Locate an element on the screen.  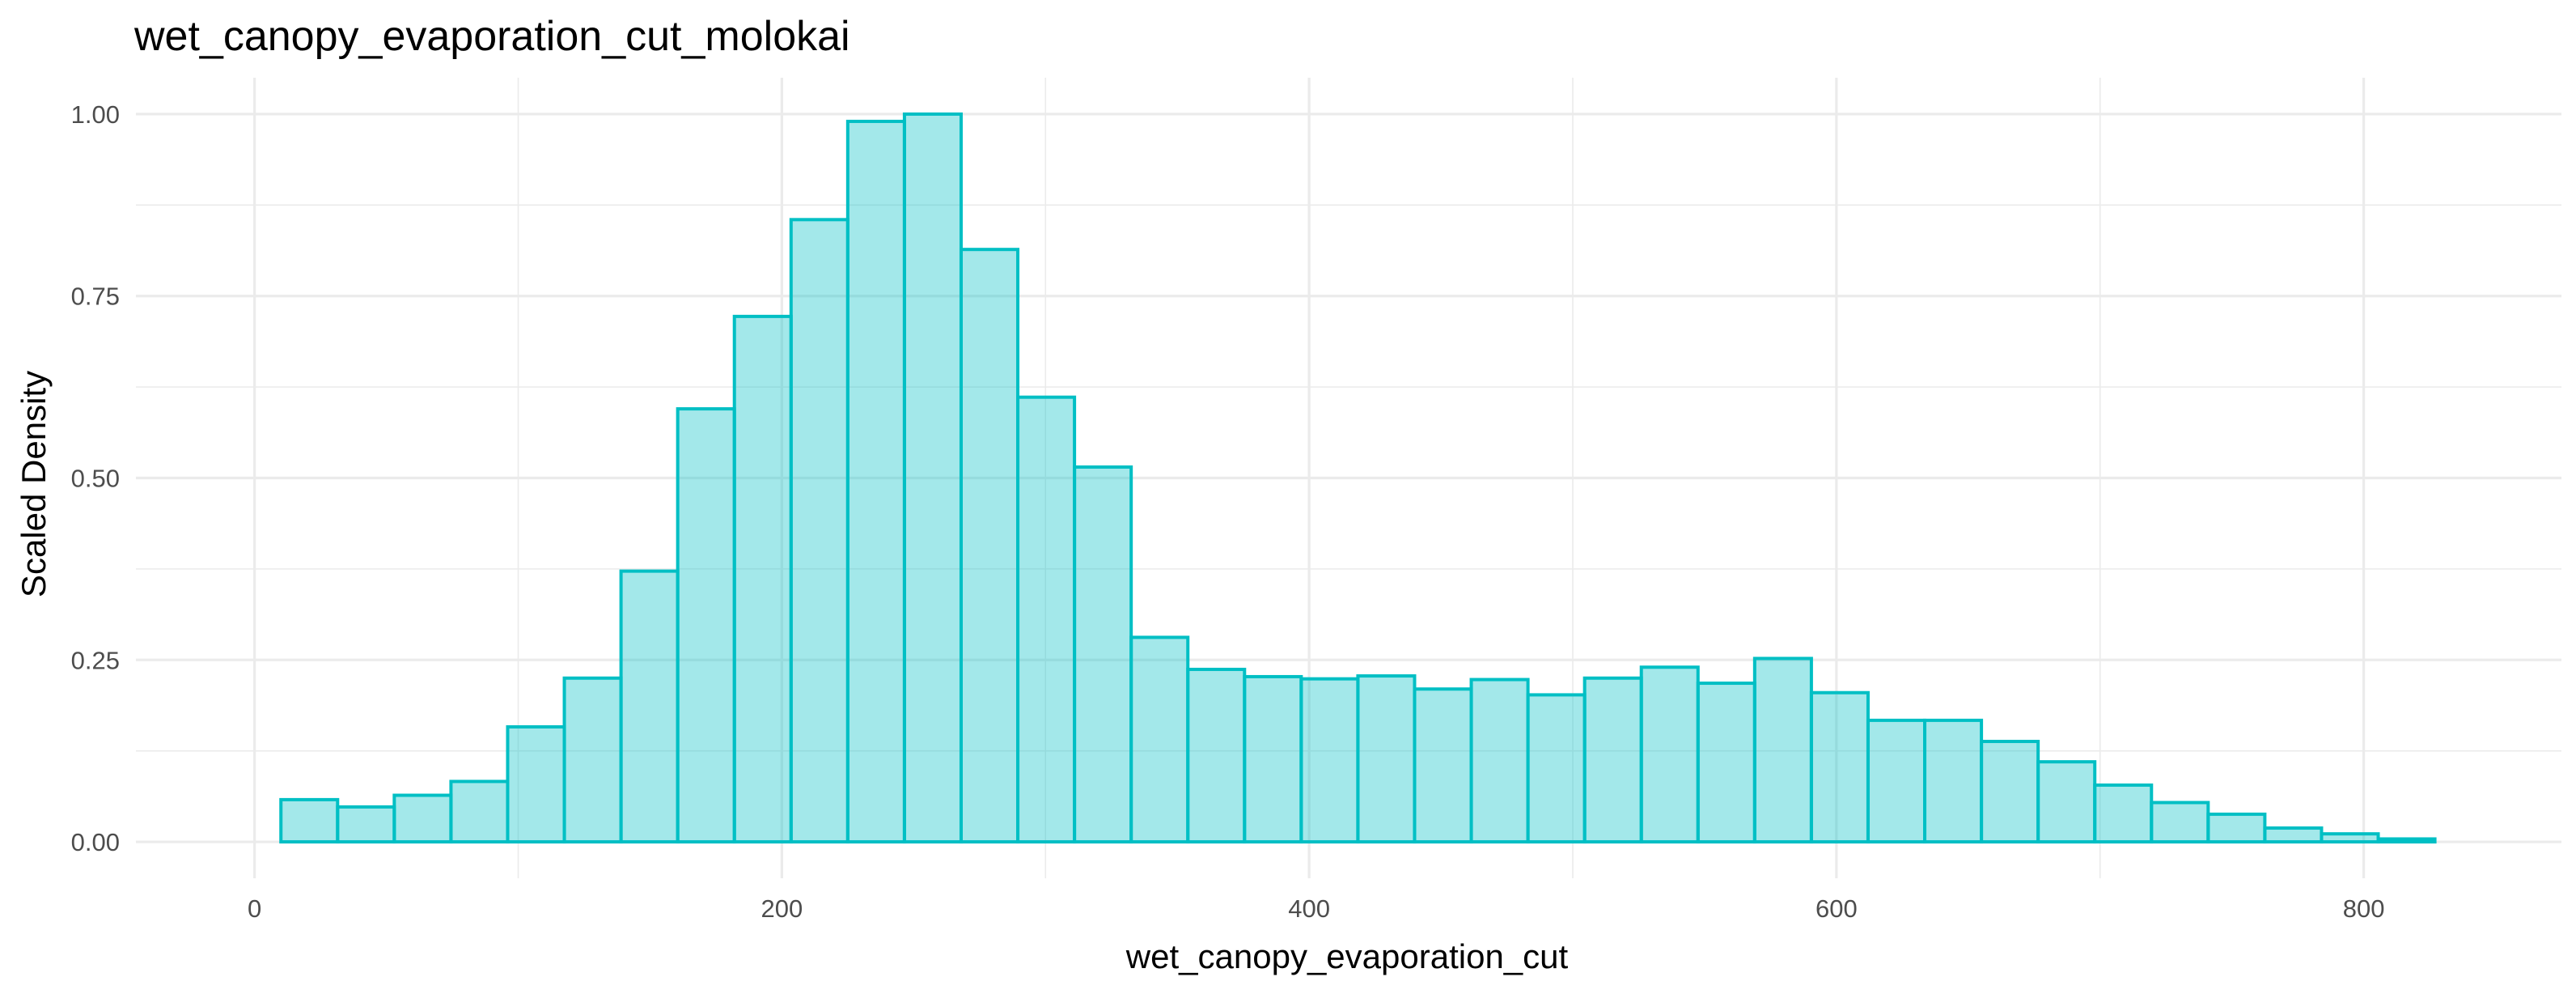
x-tick-label: 200 is located at coordinates (782, 909).